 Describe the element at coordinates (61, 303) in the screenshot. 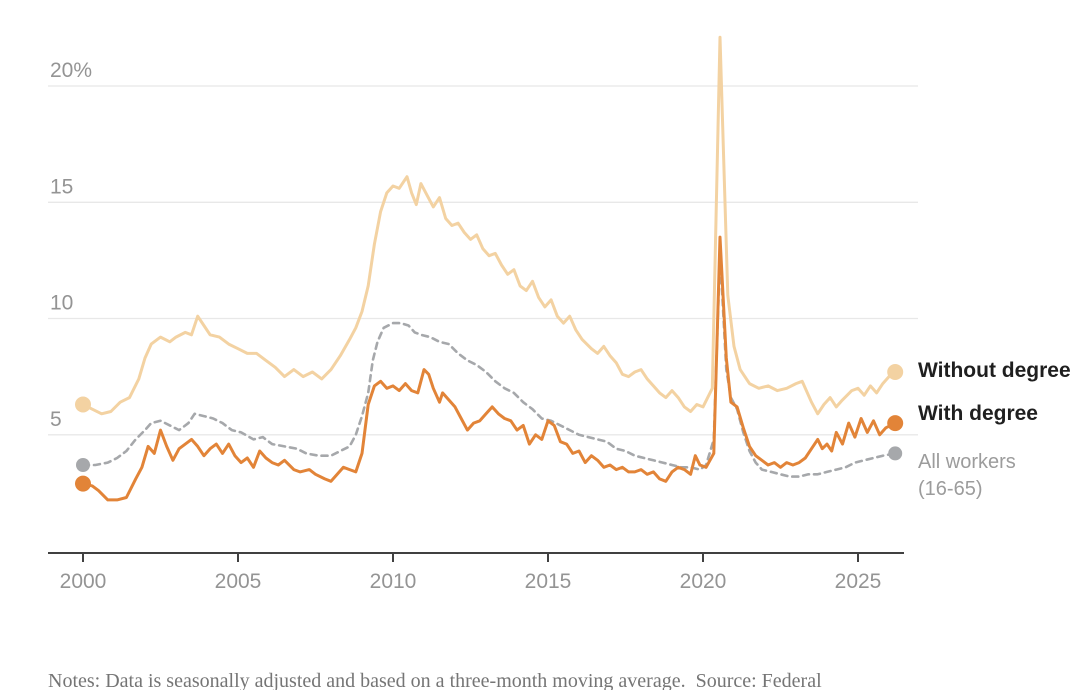

I see `y-axis-tick-label: 10` at that location.